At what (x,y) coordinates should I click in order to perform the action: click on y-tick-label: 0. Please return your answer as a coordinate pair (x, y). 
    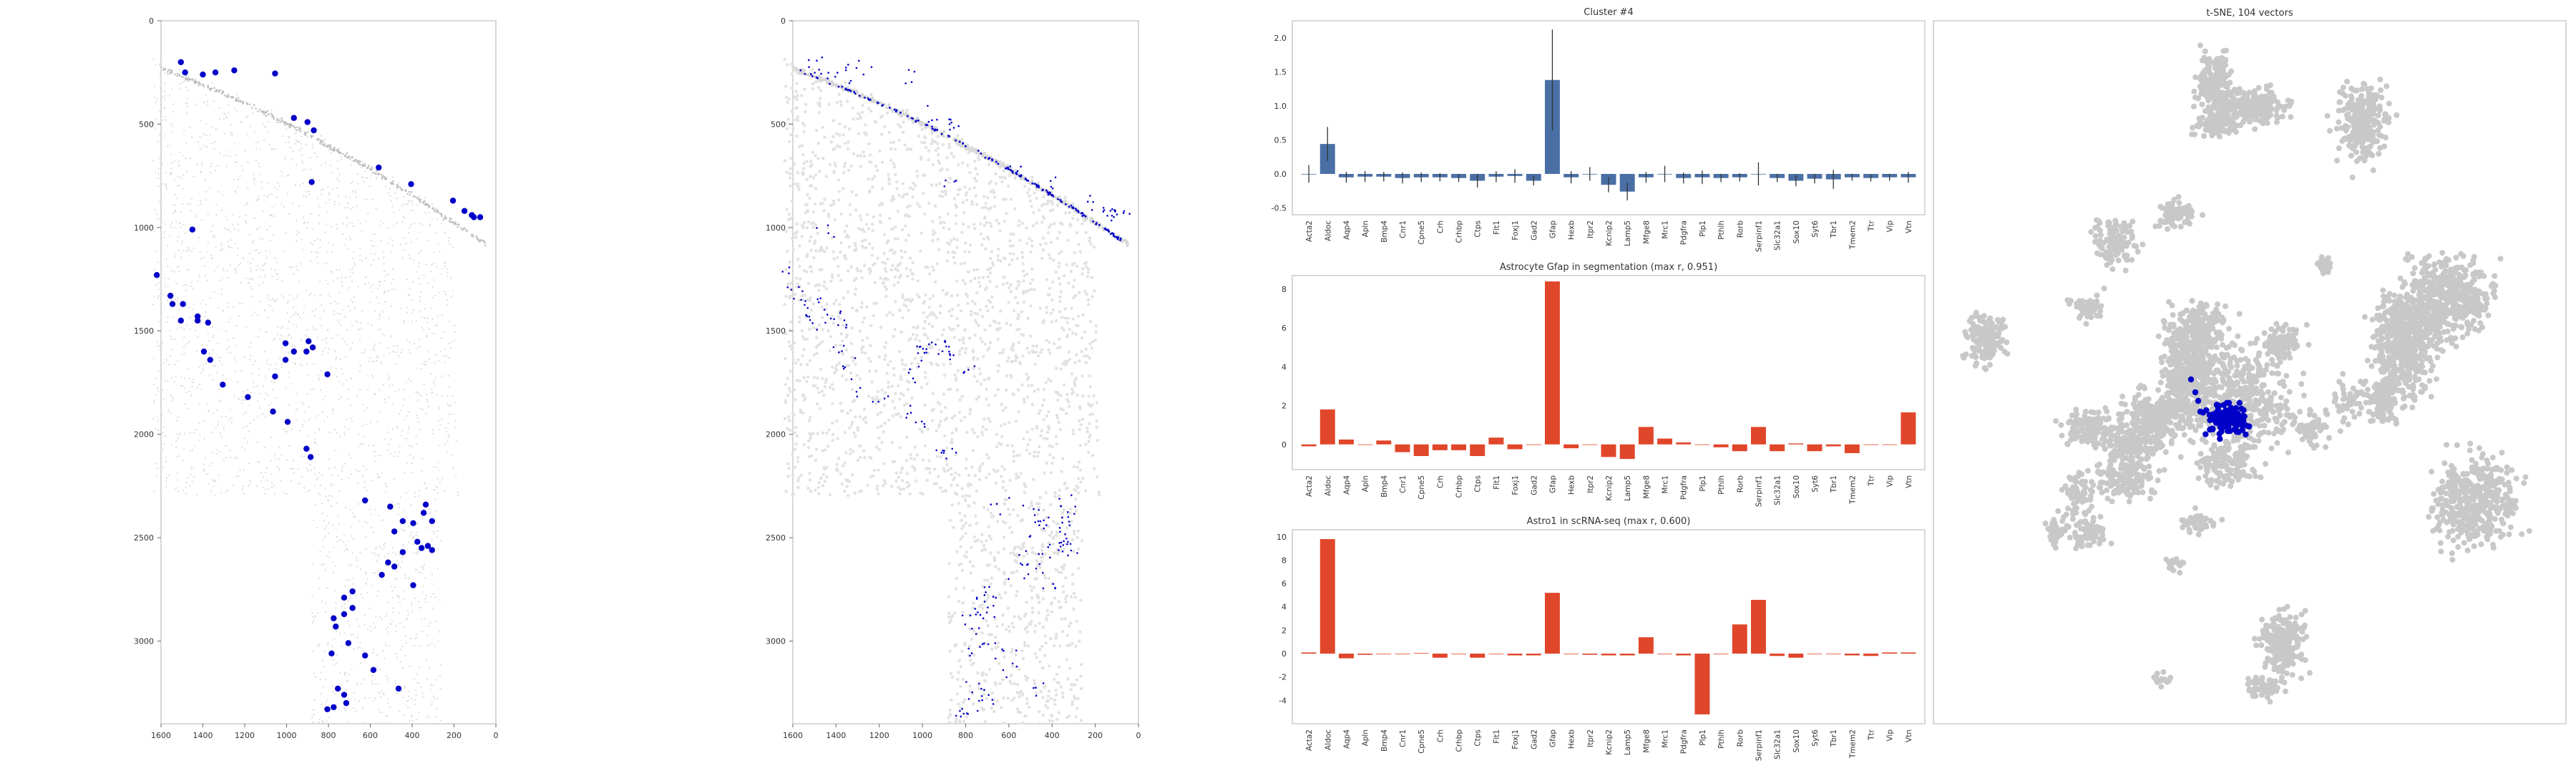
    Looking at the image, I should click on (151, 21).